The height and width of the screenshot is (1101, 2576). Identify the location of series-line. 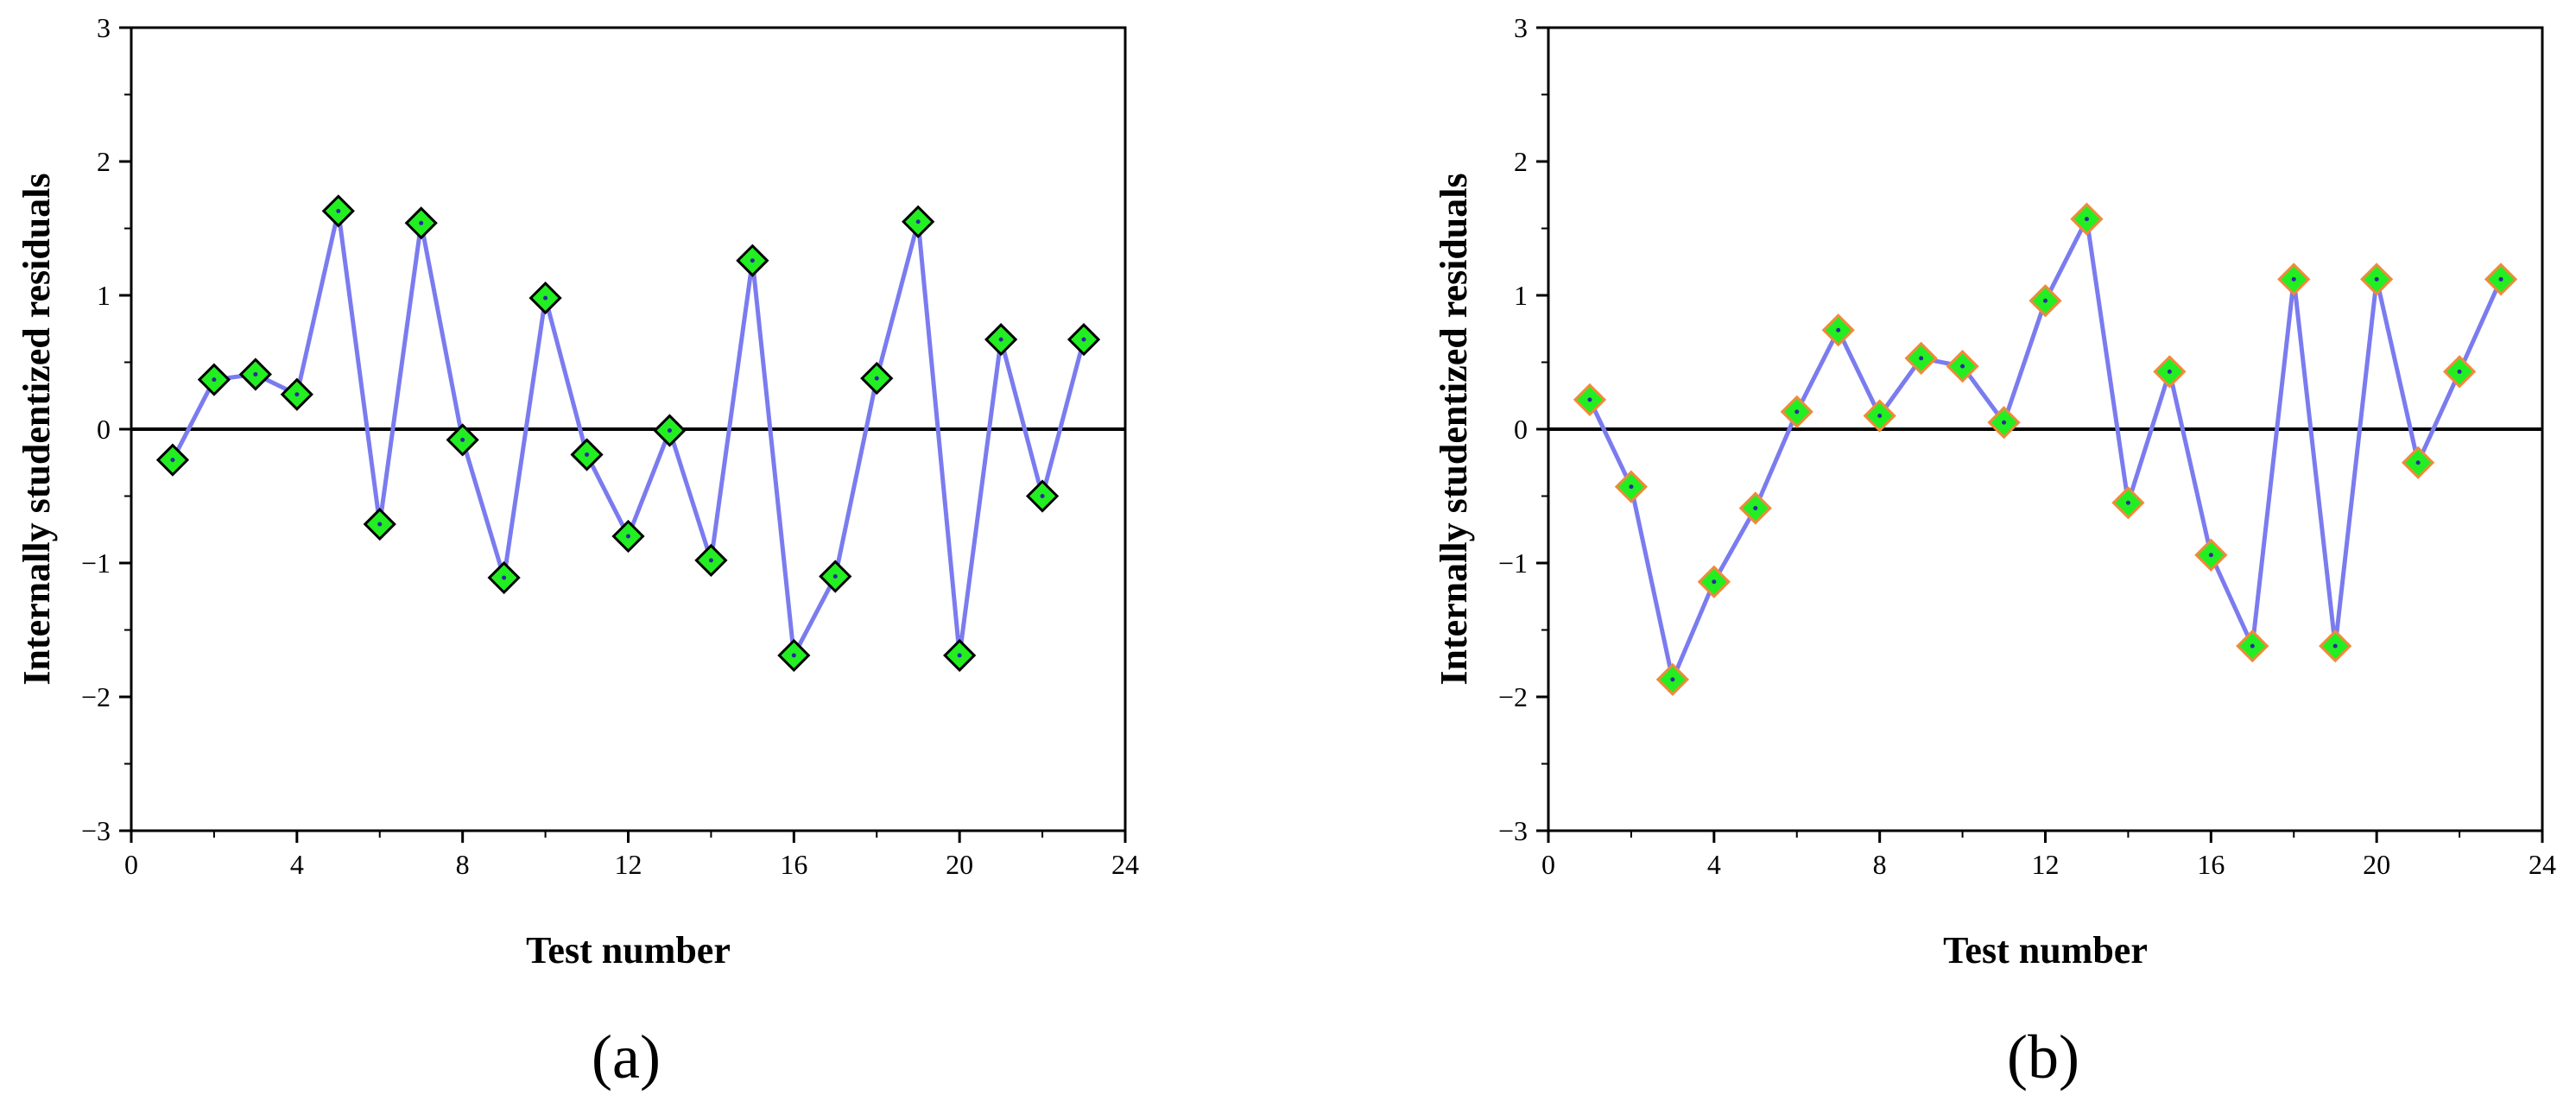
(628, 433).